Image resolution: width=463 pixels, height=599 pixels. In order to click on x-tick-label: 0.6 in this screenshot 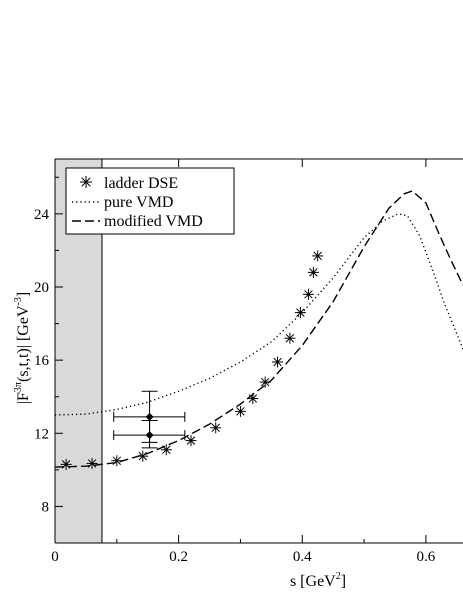, I will do `click(426, 557)`.